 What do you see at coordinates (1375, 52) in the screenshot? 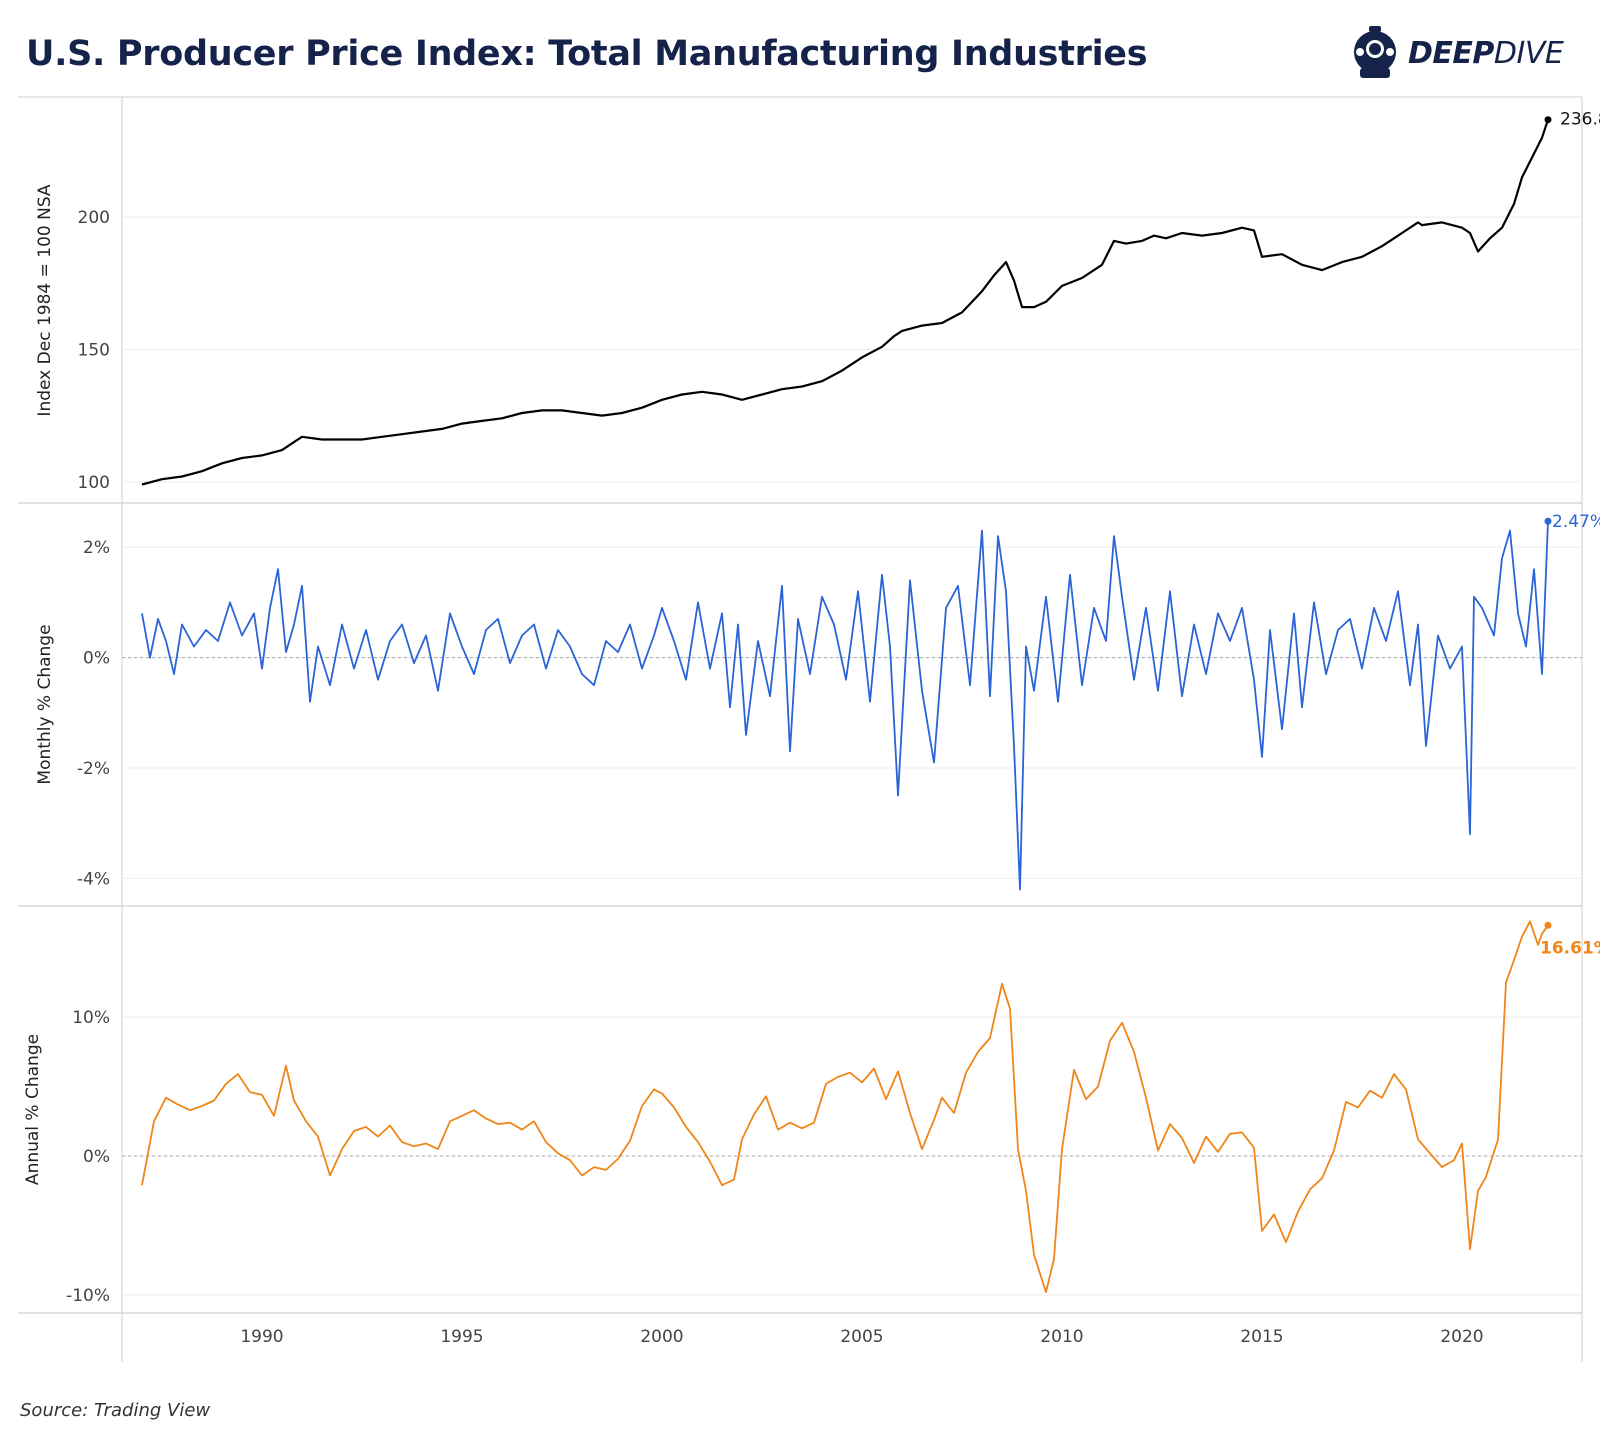
I see `diving-helmet-icon` at bounding box center [1375, 52].